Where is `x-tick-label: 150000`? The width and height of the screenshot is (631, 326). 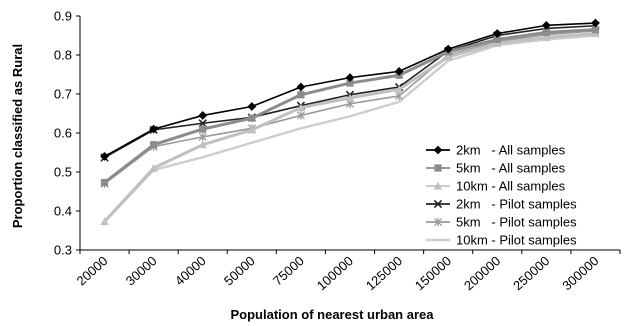 x-tick-label: 150000 is located at coordinates (433, 273).